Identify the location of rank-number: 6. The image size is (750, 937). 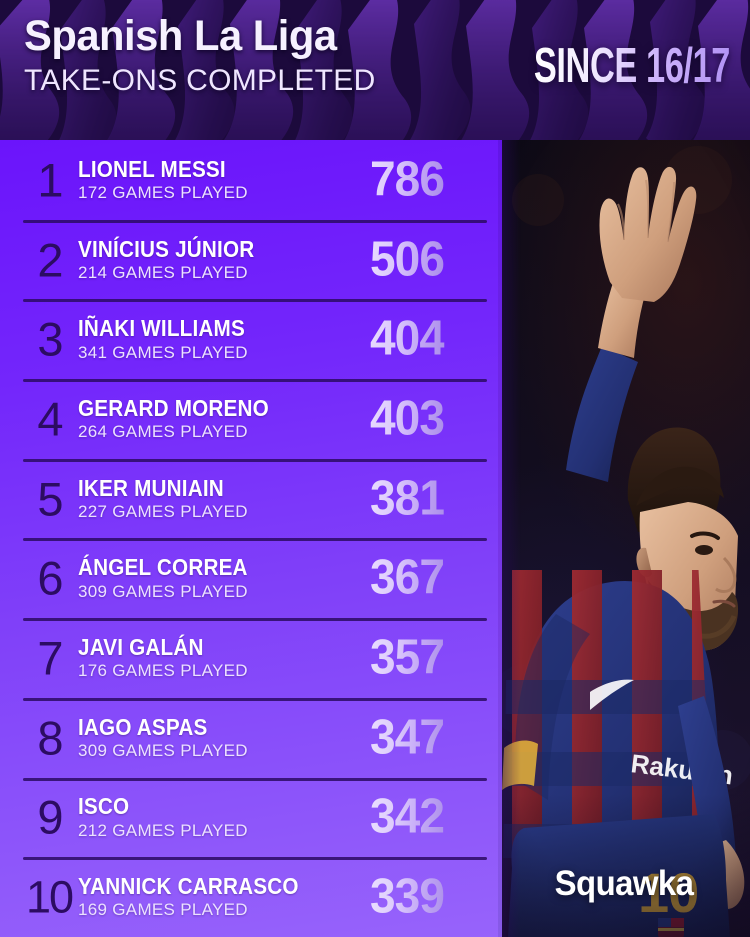
(50, 578).